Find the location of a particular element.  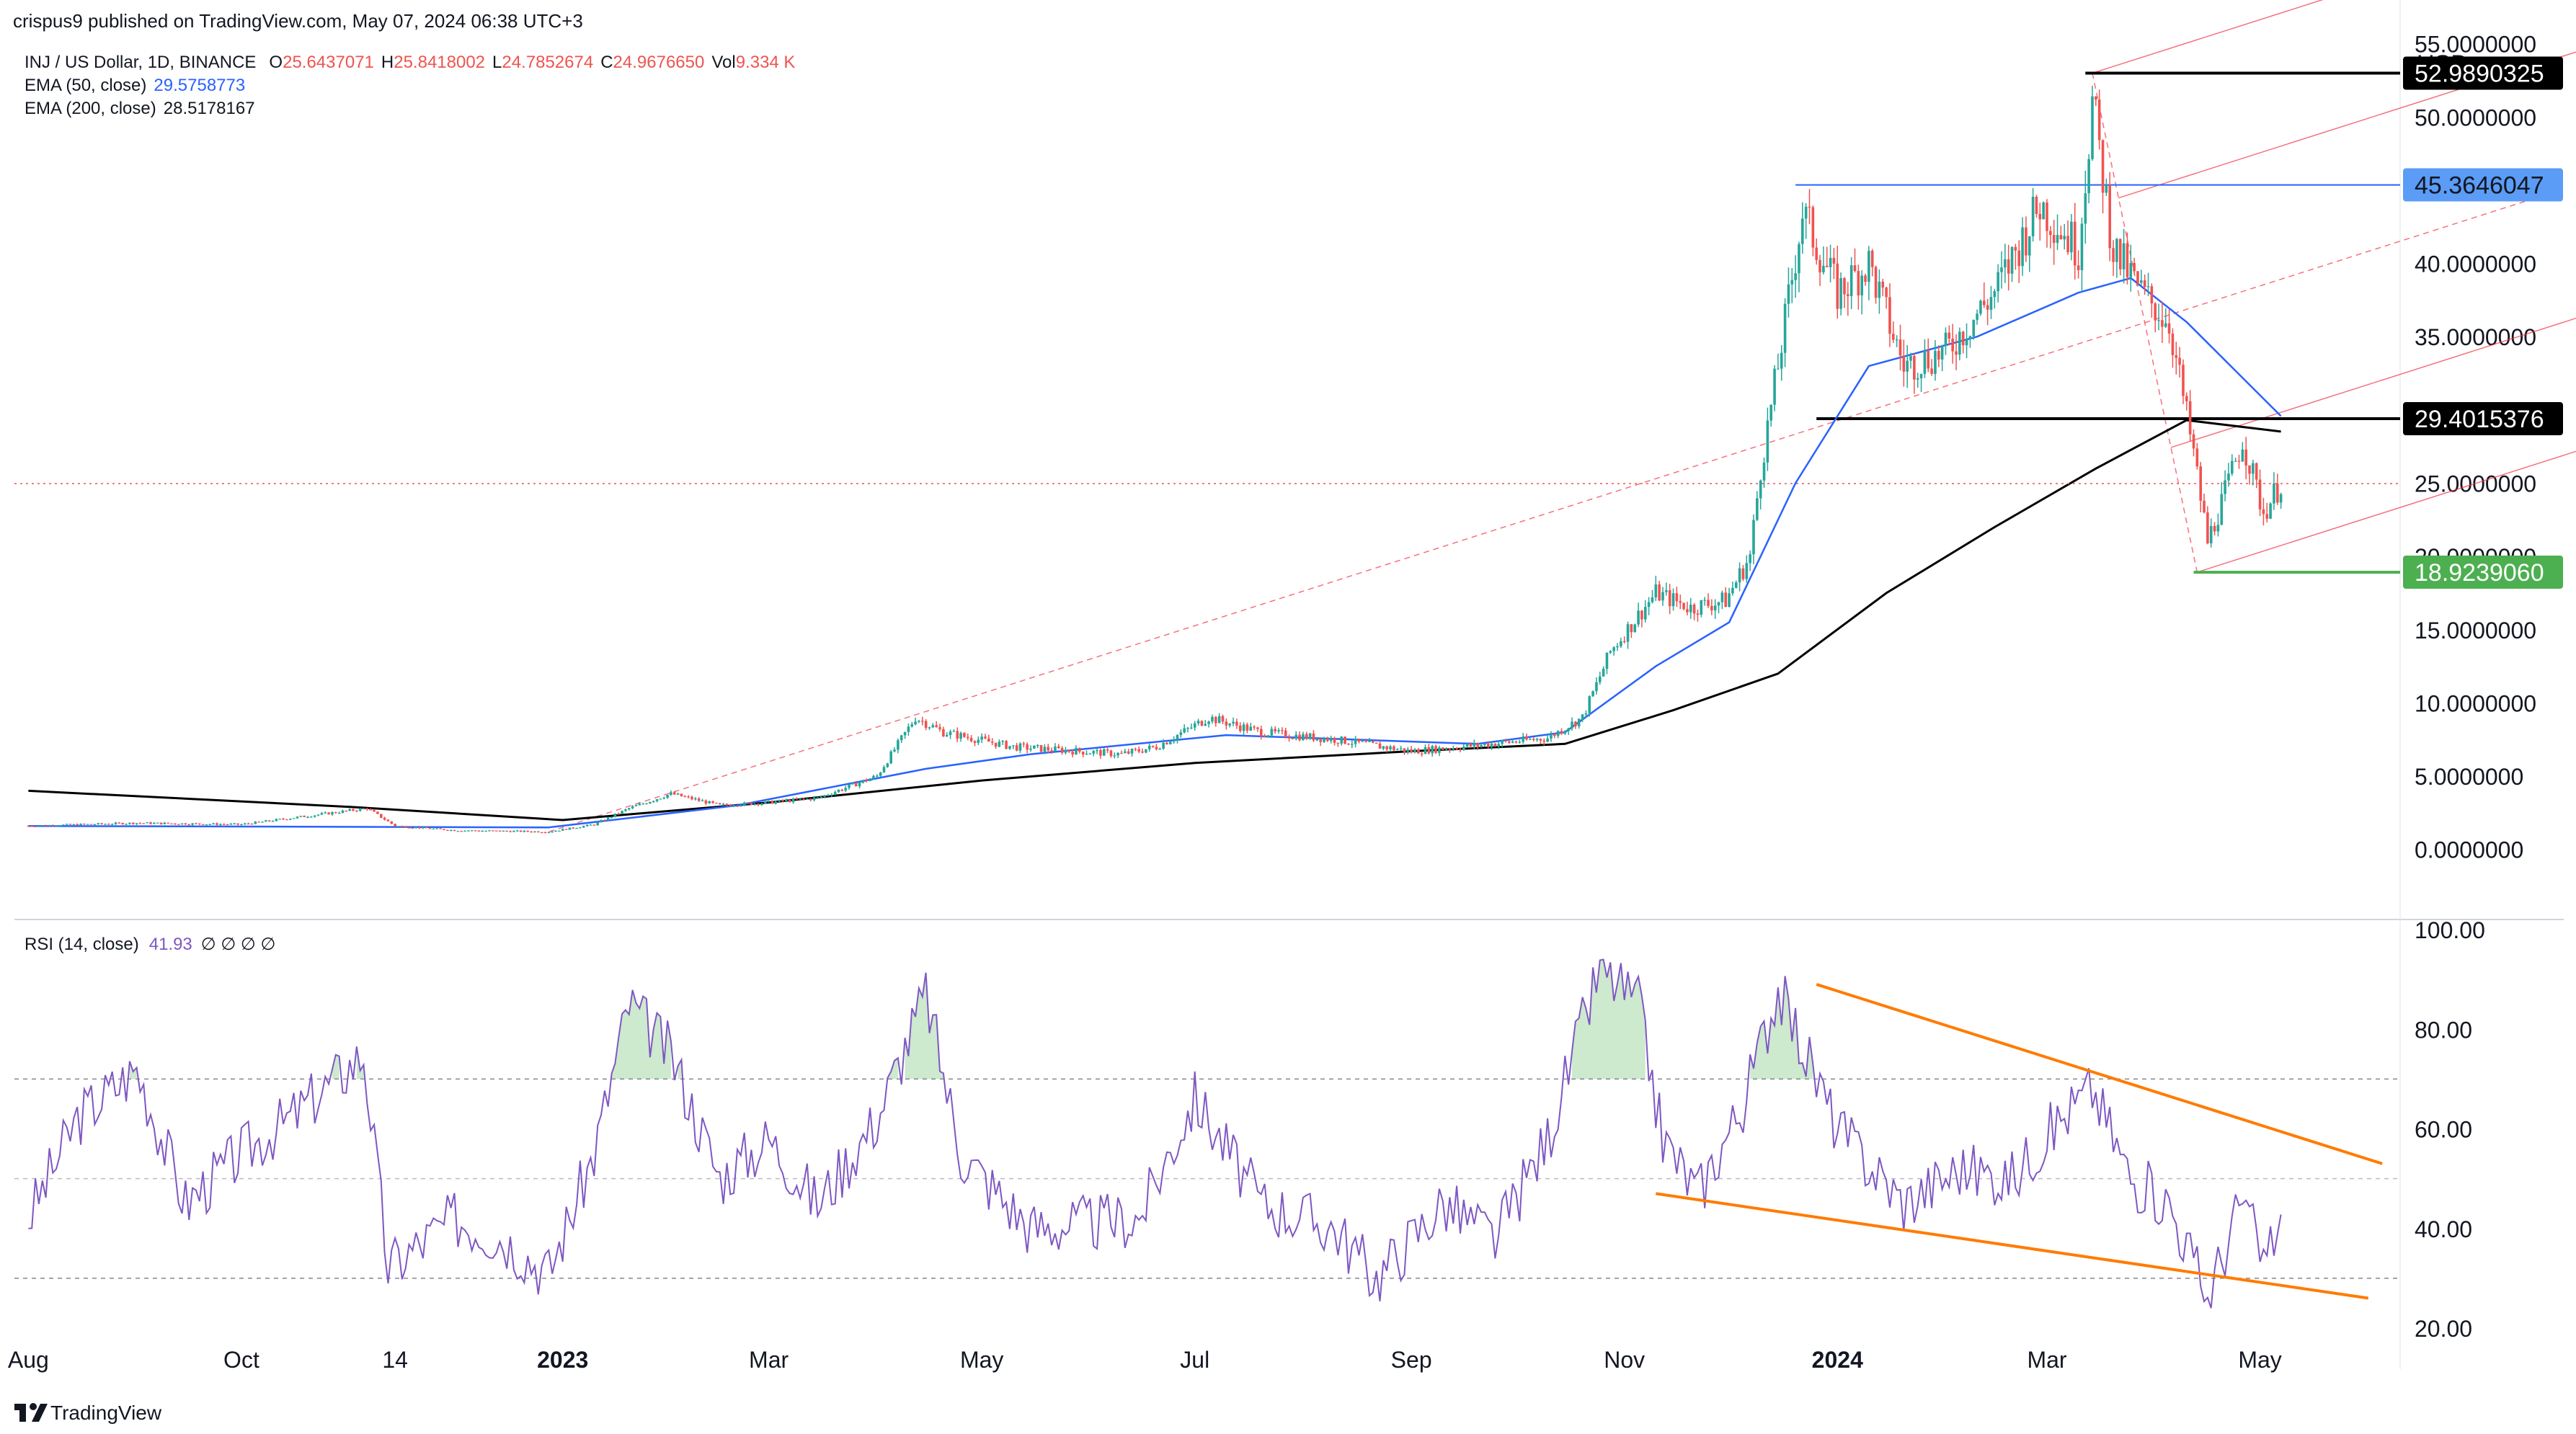

price-tags: 52.9890325 45.3646047 29.4015376 18.9239060 is located at coordinates (2483, 322).